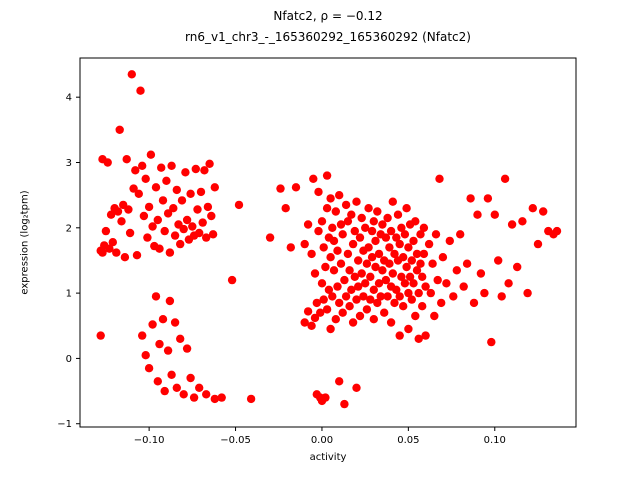  What do you see at coordinates (69, 163) in the screenshot?
I see `y-tick-label: 3` at bounding box center [69, 163].